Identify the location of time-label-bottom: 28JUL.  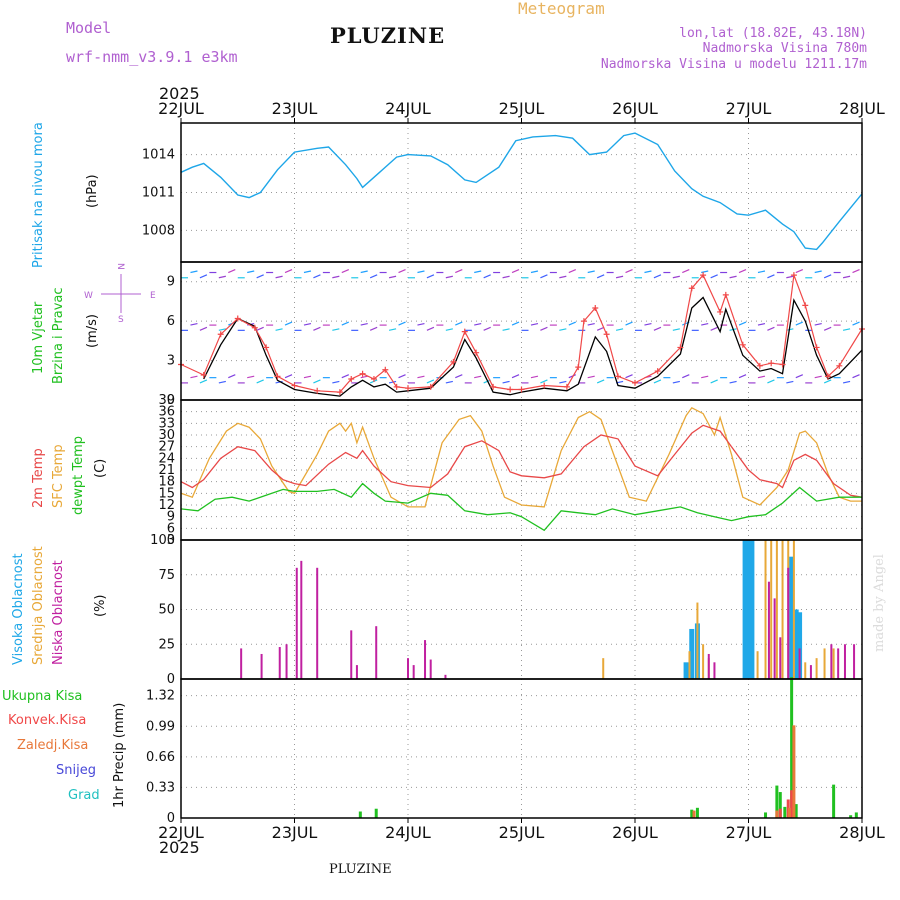
(862, 832).